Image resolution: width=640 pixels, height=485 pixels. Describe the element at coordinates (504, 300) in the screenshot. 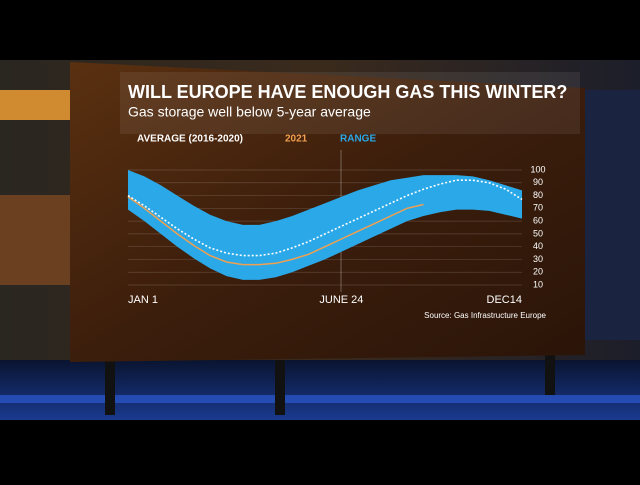

I see `x-tick-label: DEC14` at that location.